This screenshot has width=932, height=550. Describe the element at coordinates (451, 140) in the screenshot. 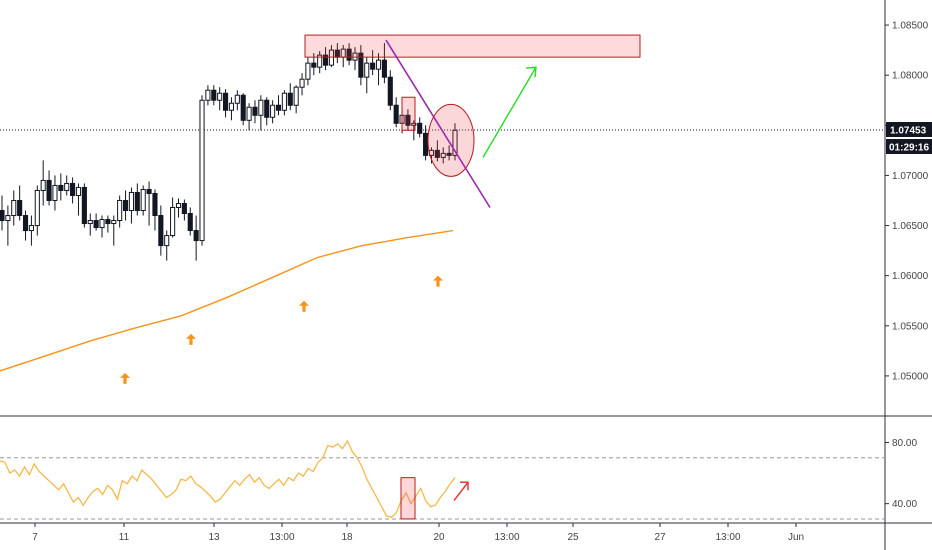

I see `highlight-circle` at that location.